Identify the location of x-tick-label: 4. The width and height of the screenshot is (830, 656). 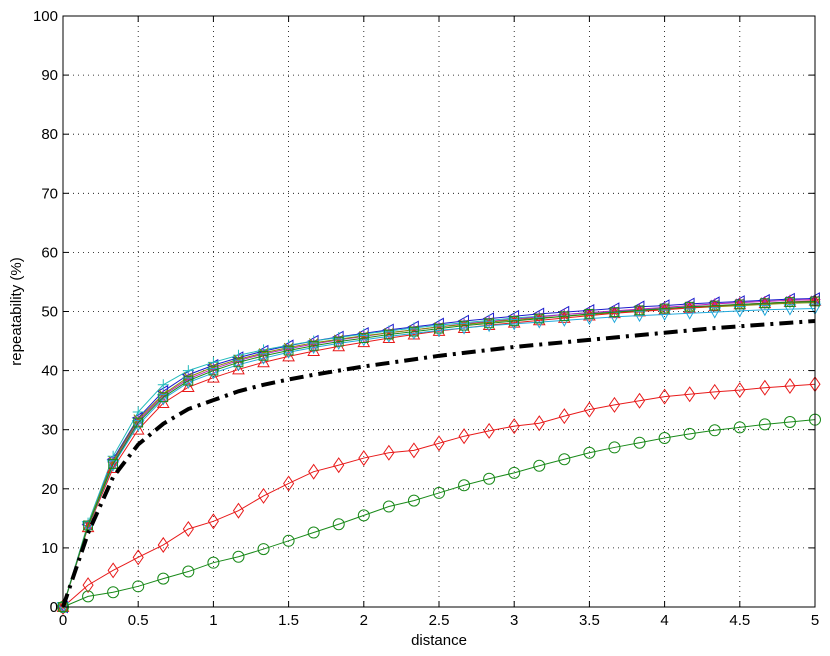
(664, 620).